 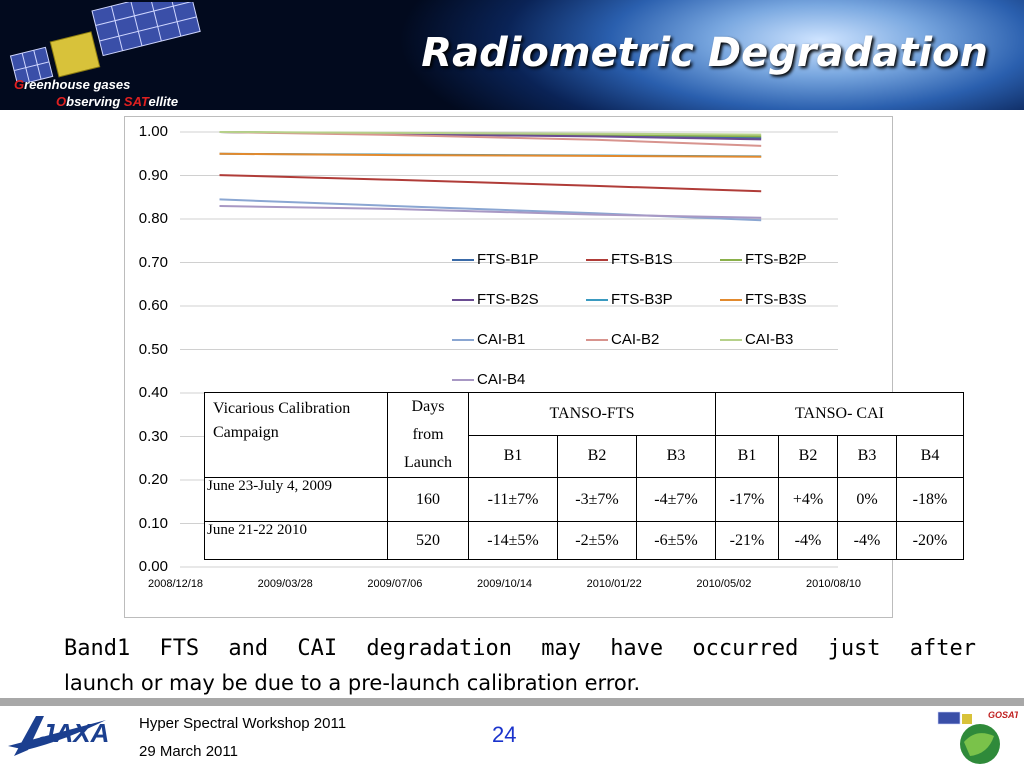 What do you see at coordinates (490, 183) in the screenshot?
I see `series-line-fts-b1s` at bounding box center [490, 183].